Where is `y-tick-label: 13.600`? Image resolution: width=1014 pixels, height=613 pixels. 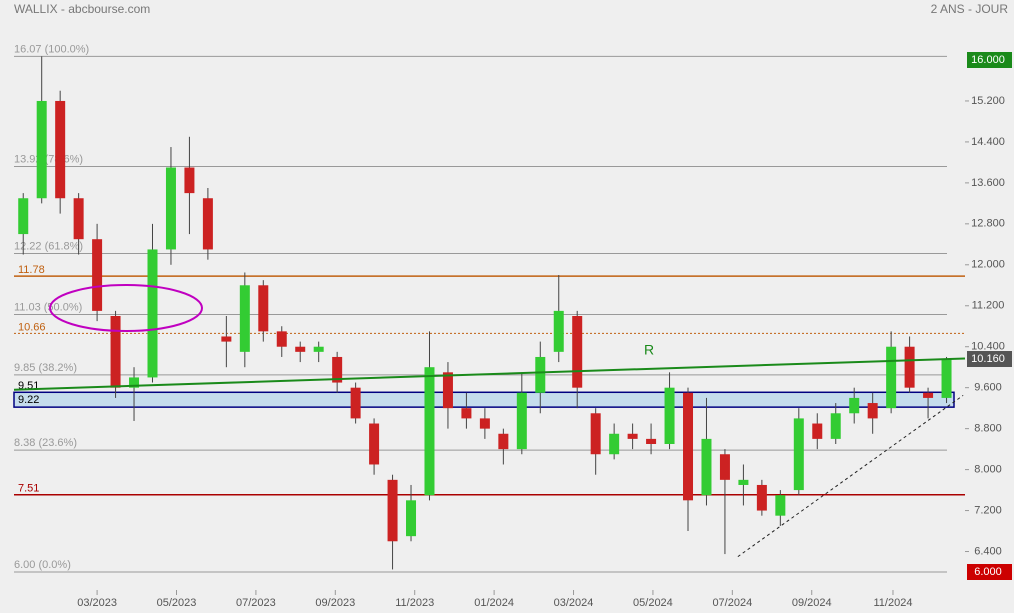
y-tick-label: 13.600 is located at coordinates (988, 183).